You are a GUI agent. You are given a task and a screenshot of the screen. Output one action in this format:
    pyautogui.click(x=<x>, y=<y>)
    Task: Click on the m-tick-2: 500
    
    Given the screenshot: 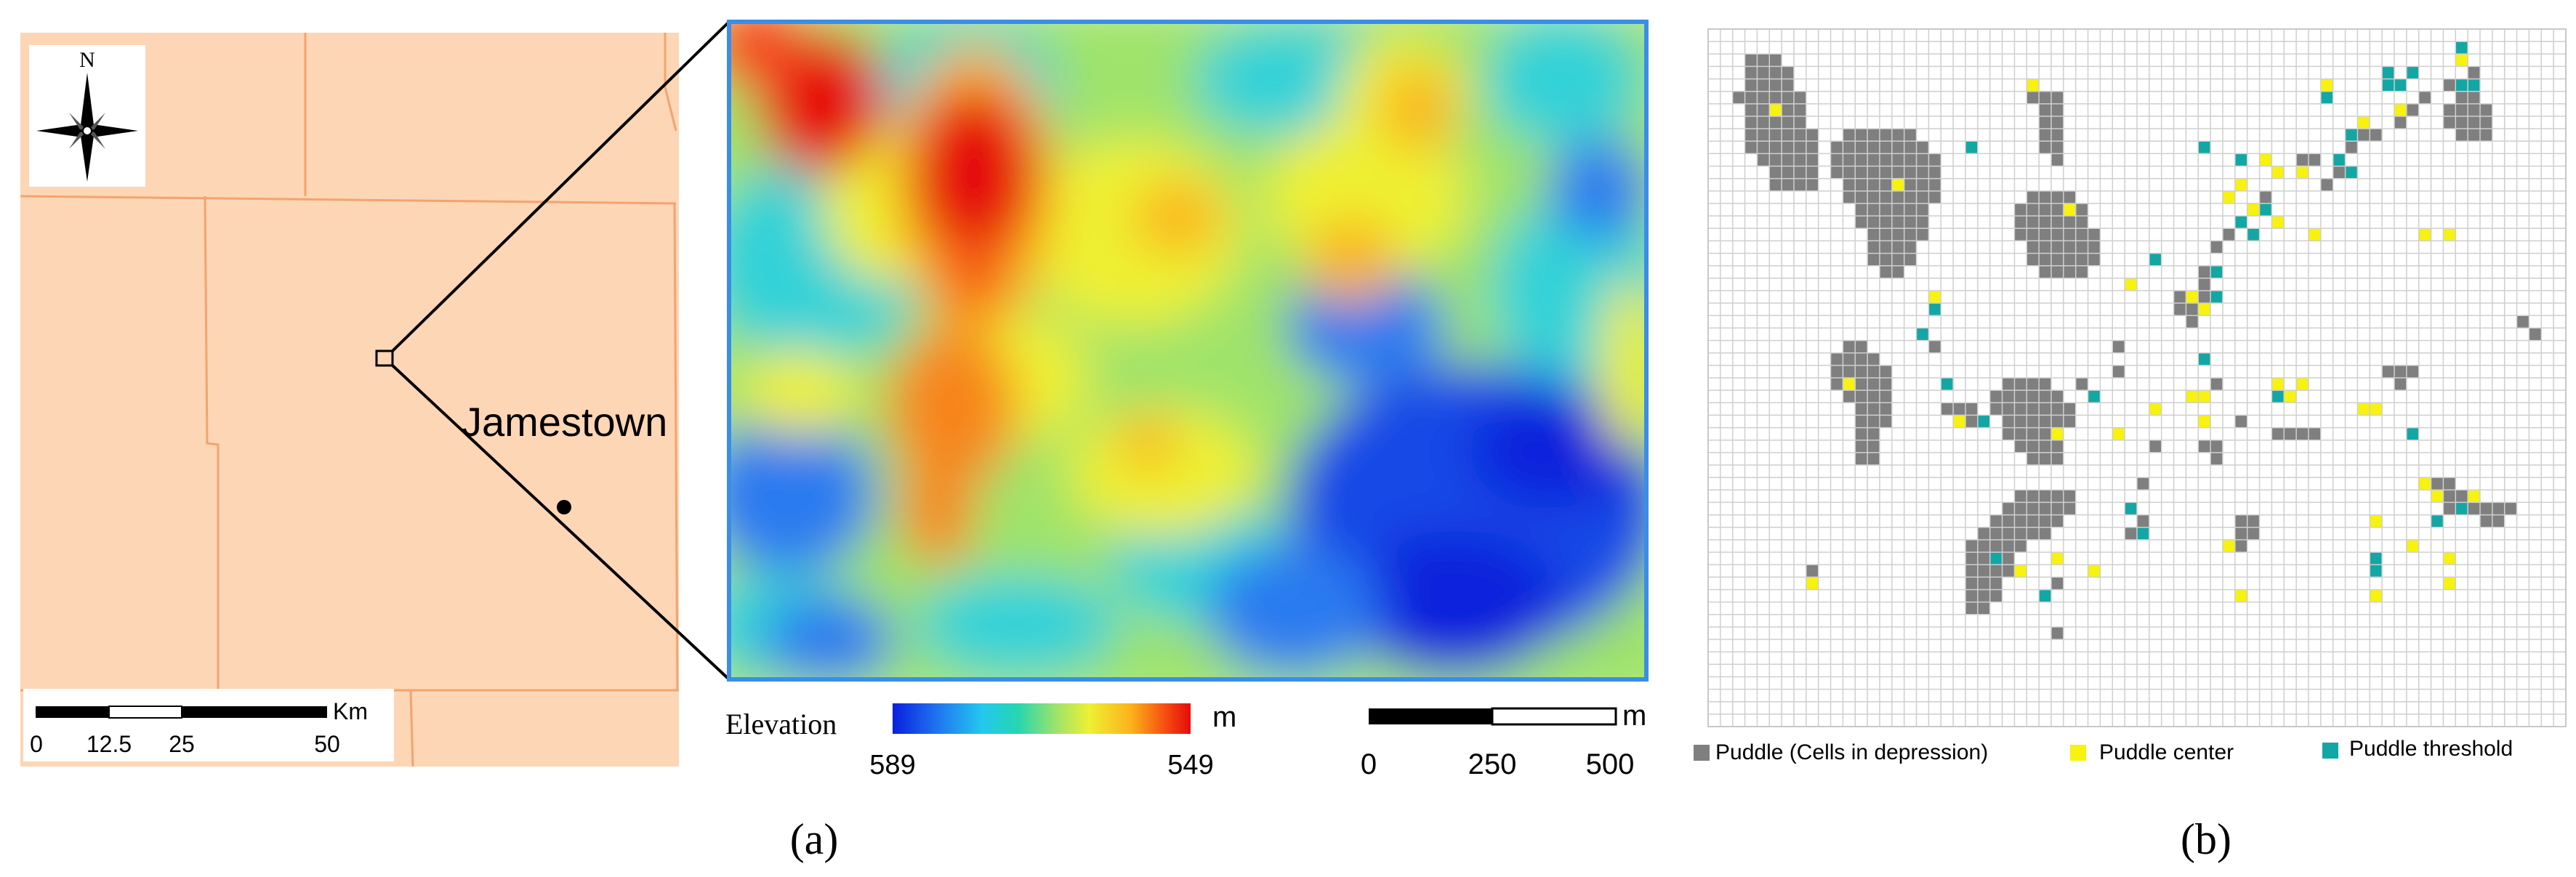 What is the action you would take?
    pyautogui.click(x=1610, y=764)
    